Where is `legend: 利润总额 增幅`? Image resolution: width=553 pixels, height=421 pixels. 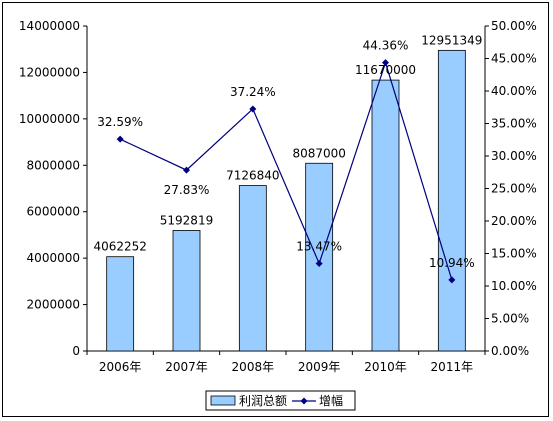 legend: 利润总额 增幅 is located at coordinates (280, 400).